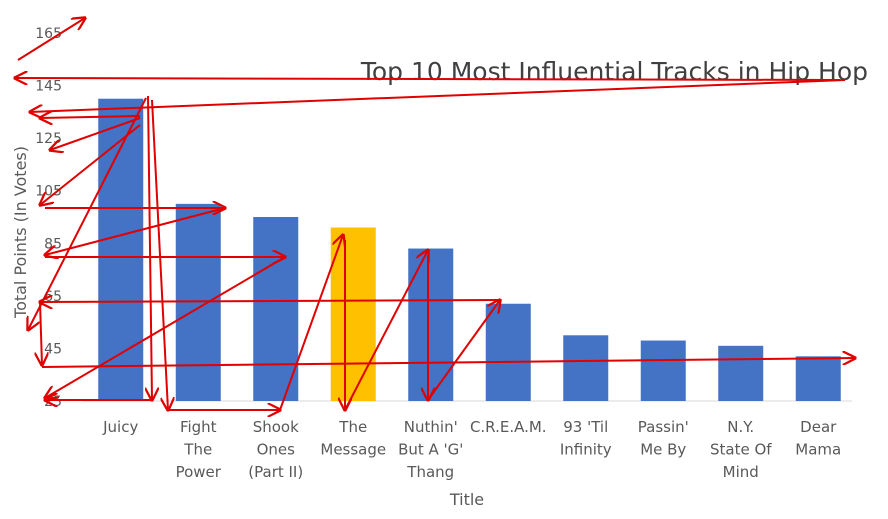 The height and width of the screenshot is (519, 888). Describe the element at coordinates (431, 427) in the screenshot. I see `category-label: Nuthin'` at that location.